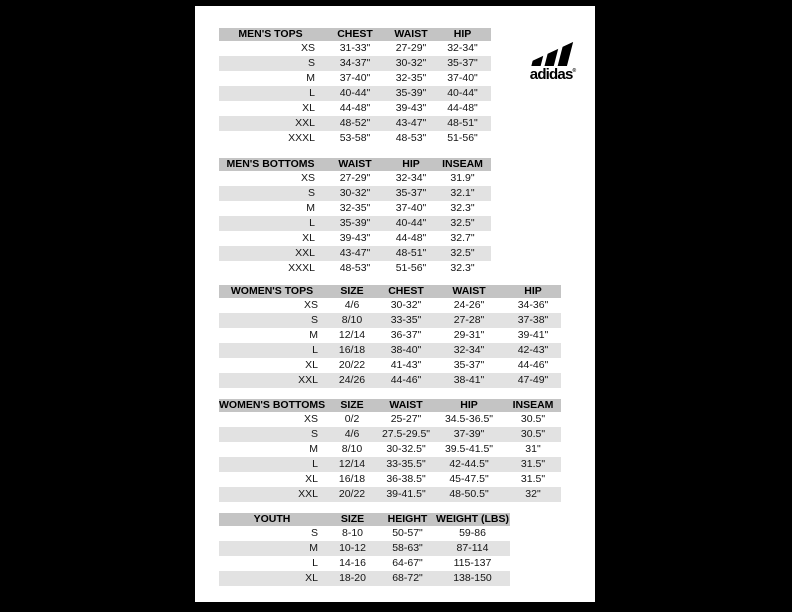 This screenshot has width=792, height=612. Describe the element at coordinates (364, 533) in the screenshot. I see `table-row: S 8-10 50-57" 59-86` at that location.